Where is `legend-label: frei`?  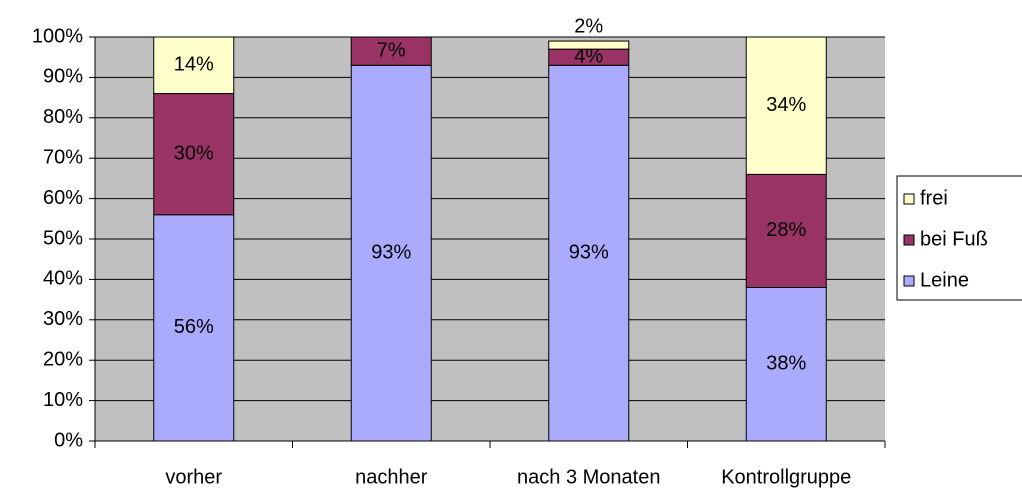
legend-label: frei is located at coordinates (934, 198).